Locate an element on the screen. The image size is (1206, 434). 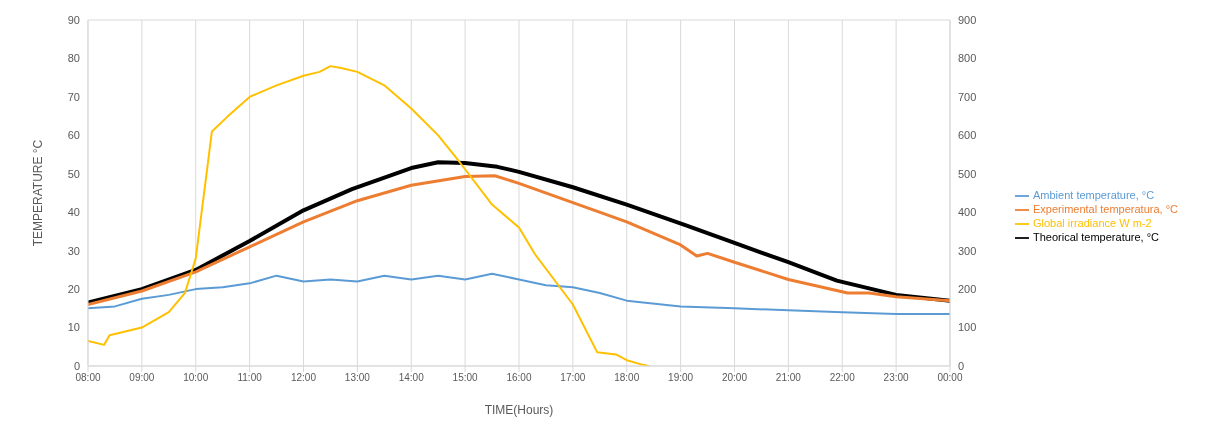
y-tick-label: 60 is located at coordinates (73, 135).